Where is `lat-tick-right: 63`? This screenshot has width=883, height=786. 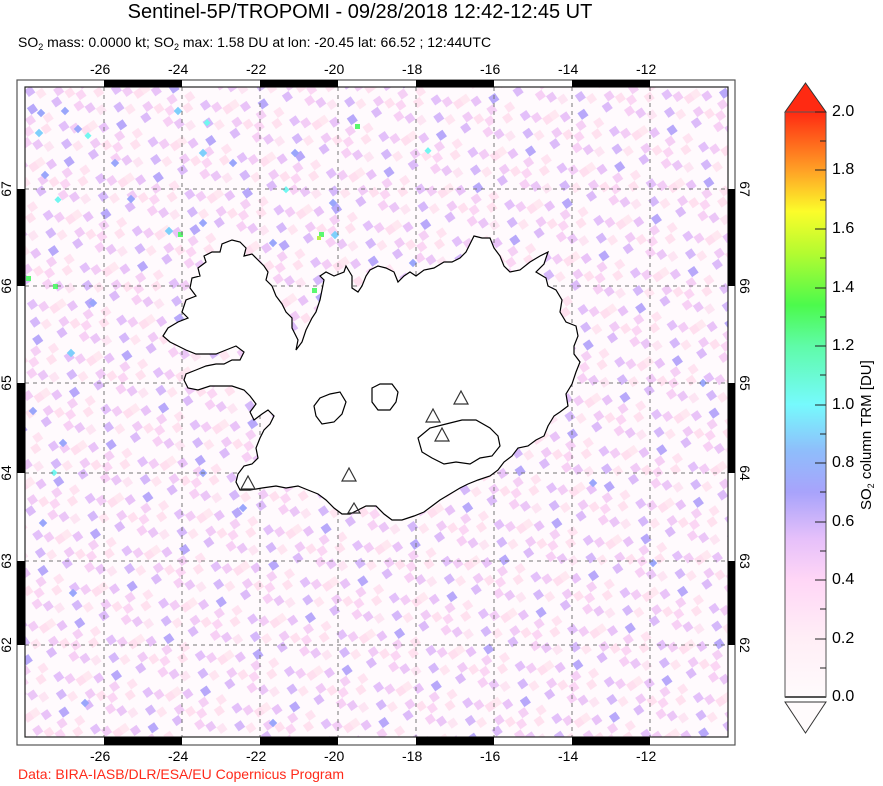 lat-tick-right: 63 is located at coordinates (744, 561).